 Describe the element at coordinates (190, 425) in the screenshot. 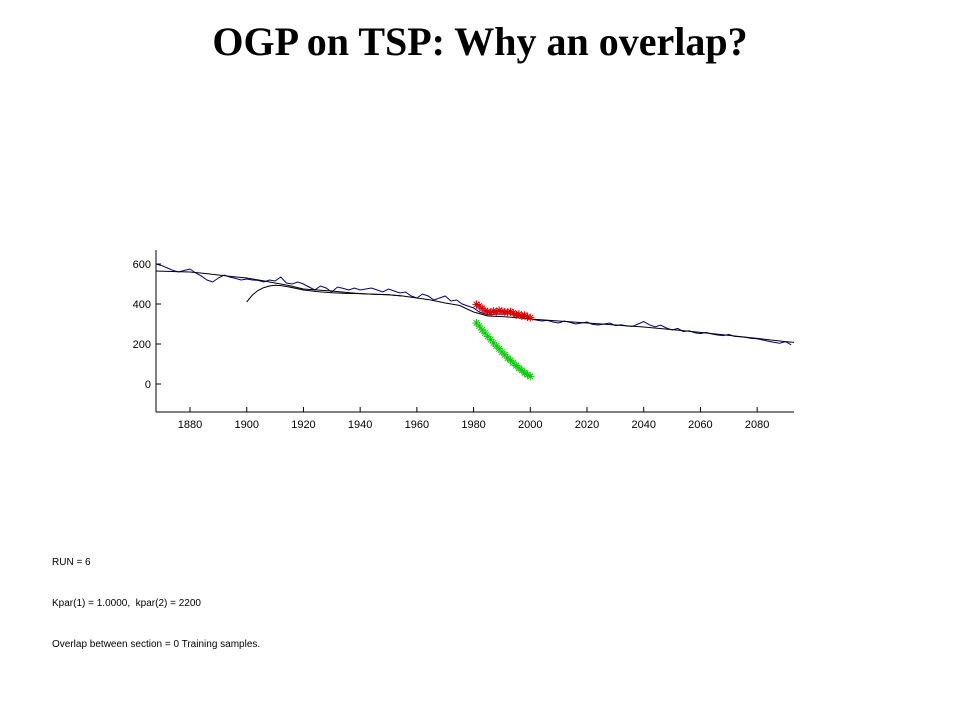

I see `x-tick-label: 1880` at that location.